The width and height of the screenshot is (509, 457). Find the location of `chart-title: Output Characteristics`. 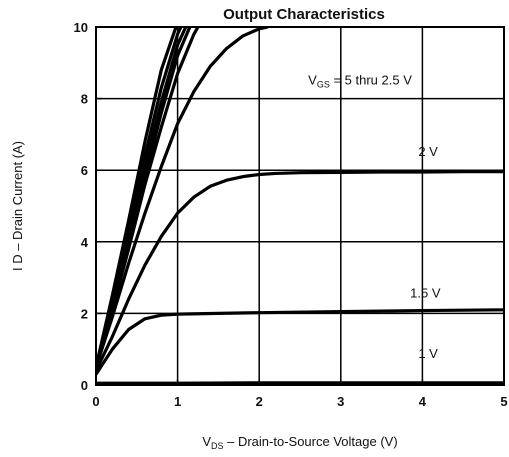

chart-title: Output Characteristics is located at coordinates (304, 14).